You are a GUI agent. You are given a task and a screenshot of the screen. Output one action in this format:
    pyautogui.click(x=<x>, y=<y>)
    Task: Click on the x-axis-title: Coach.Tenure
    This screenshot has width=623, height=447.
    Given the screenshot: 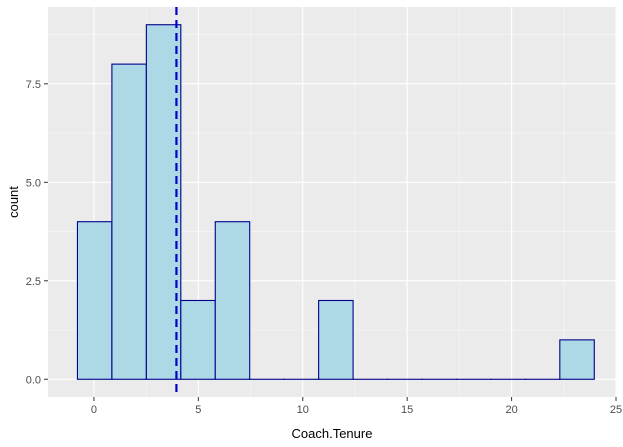 What is the action you would take?
    pyautogui.click(x=332, y=433)
    